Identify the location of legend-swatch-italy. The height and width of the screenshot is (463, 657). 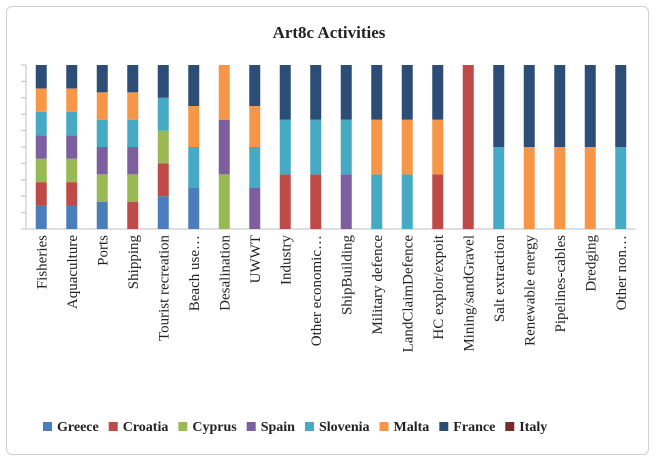
(510, 426).